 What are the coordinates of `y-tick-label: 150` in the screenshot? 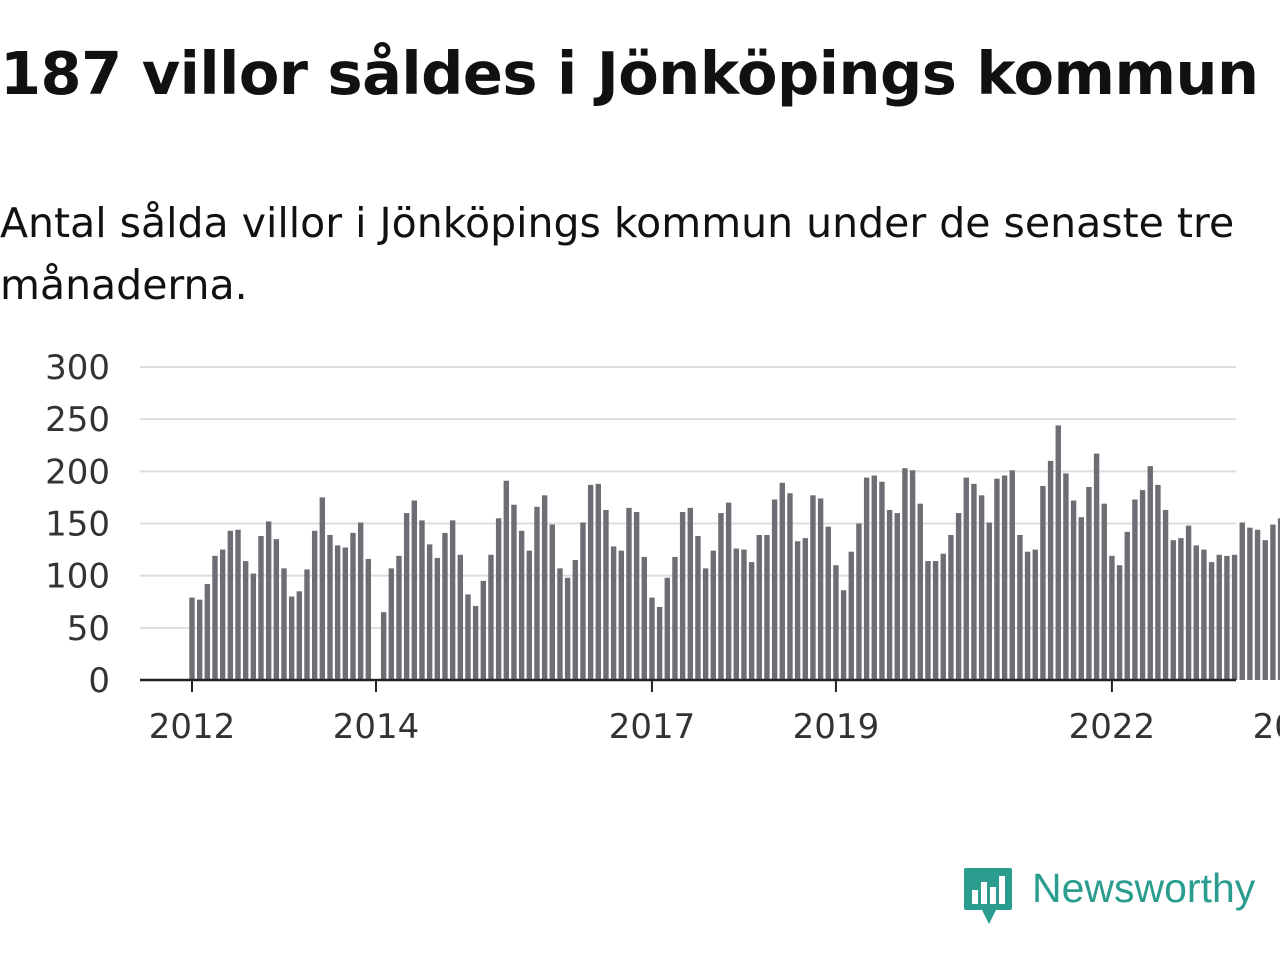 It's located at (77, 525).